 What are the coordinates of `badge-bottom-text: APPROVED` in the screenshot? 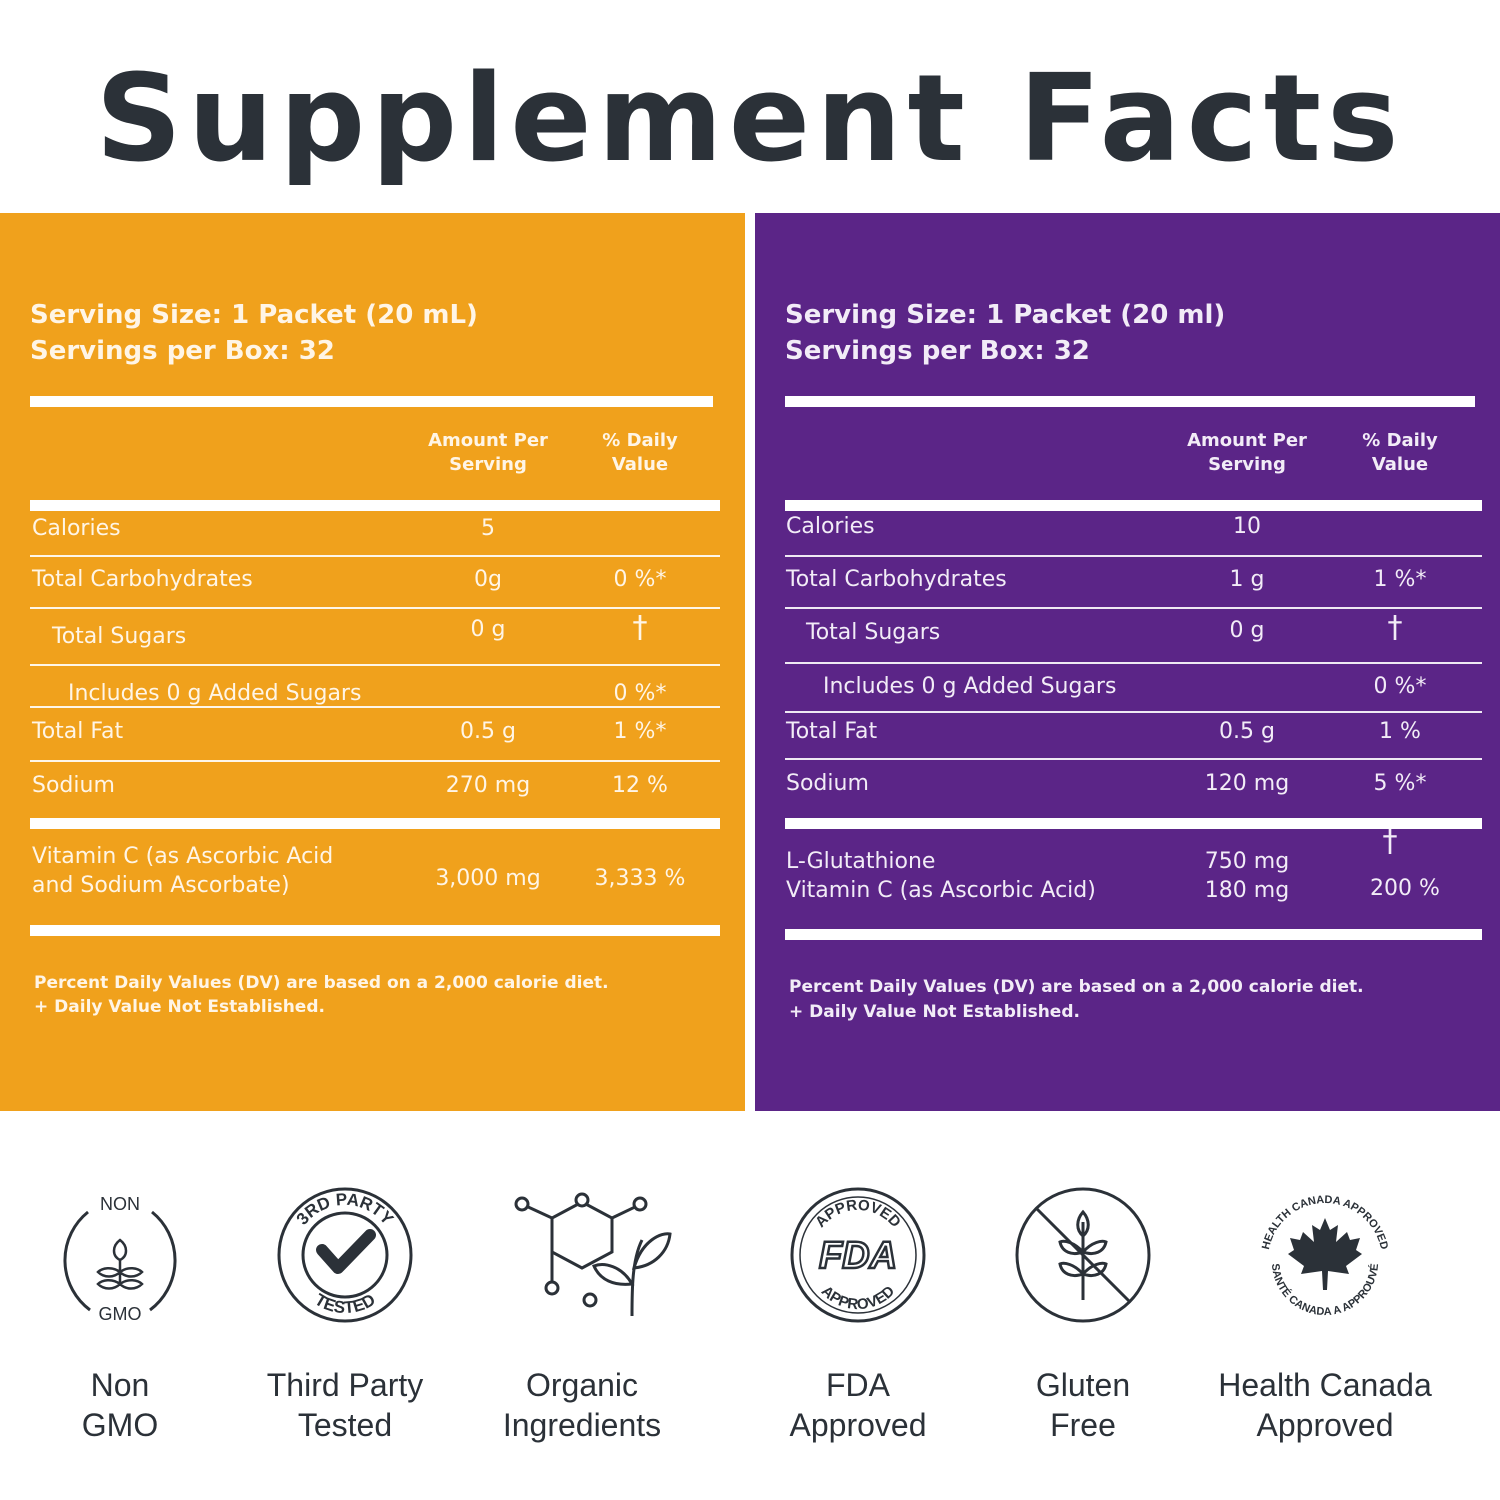 It's located at (858, 1298).